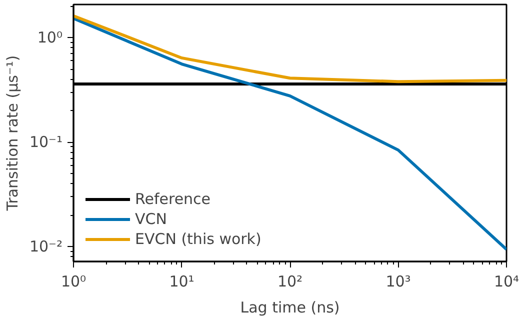  Describe the element at coordinates (12, 133) in the screenshot. I see `y-axis-title: Transition rate (μs⁻¹)` at that location.